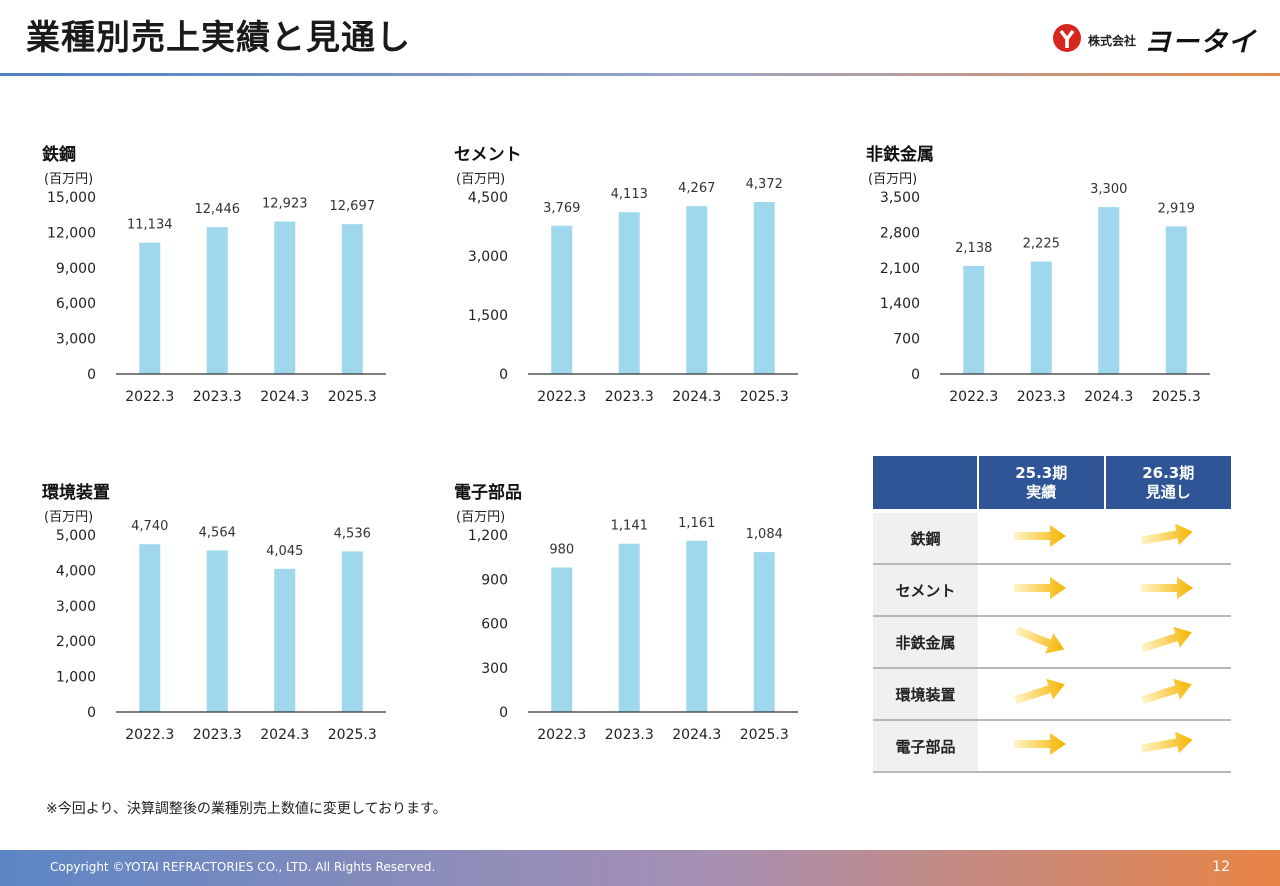  Describe the element at coordinates (76, 304) in the screenshot. I see `y-tick-label: 6,000` at that location.